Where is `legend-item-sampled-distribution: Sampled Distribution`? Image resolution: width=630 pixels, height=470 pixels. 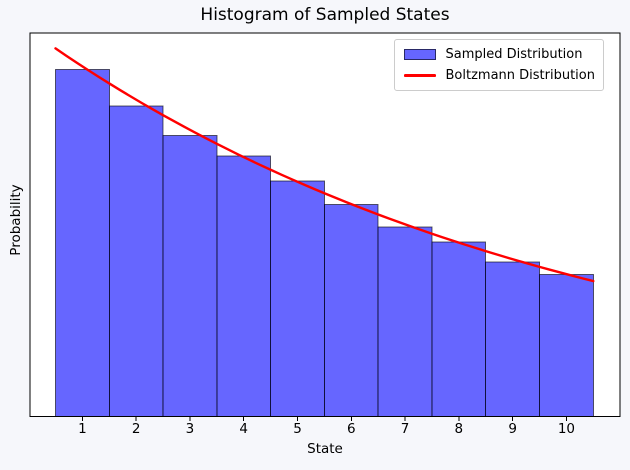 legend-item-sampled-distribution: Sampled Distribution is located at coordinates (499, 54).